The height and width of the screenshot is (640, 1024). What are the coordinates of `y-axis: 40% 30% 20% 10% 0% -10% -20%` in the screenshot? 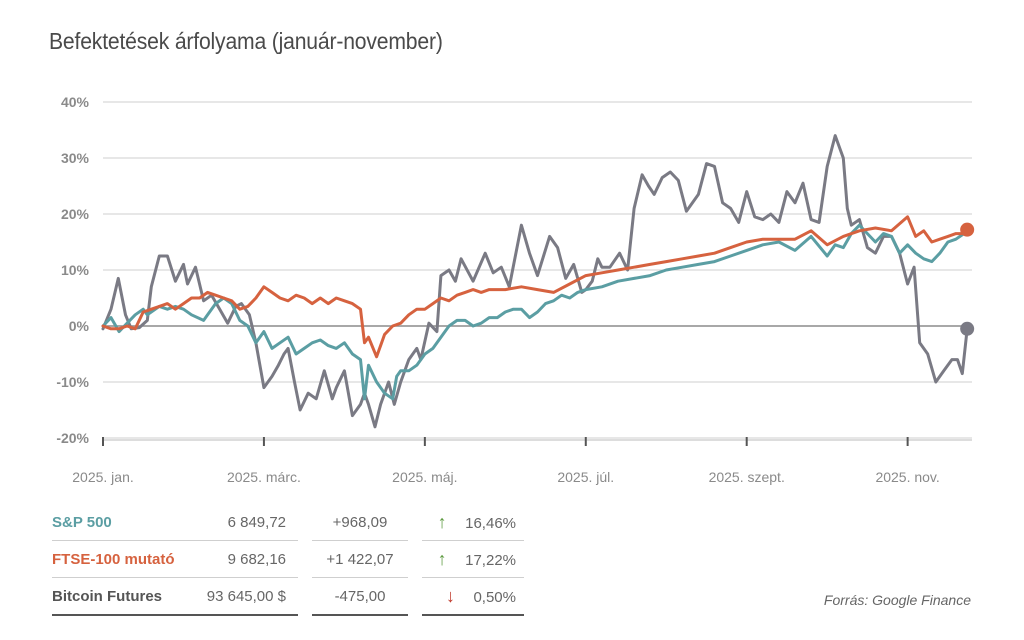 It's located at (72, 270).